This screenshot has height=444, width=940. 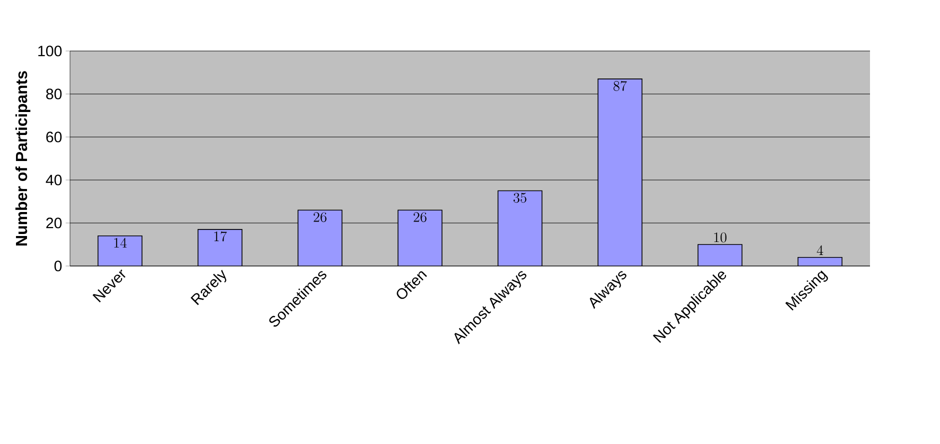 I want to click on data-label: 17, so click(x=220, y=236).